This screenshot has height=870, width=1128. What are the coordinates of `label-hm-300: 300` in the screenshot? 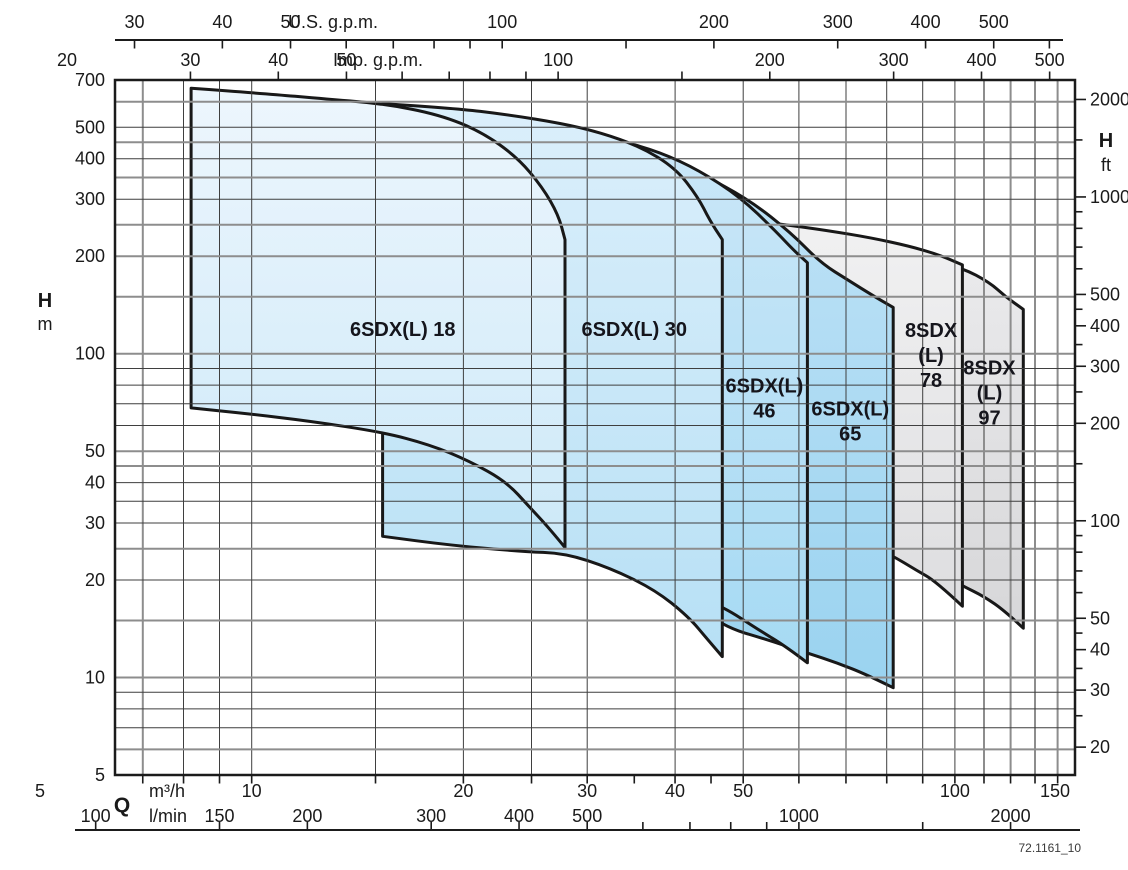 It's located at (90, 199).